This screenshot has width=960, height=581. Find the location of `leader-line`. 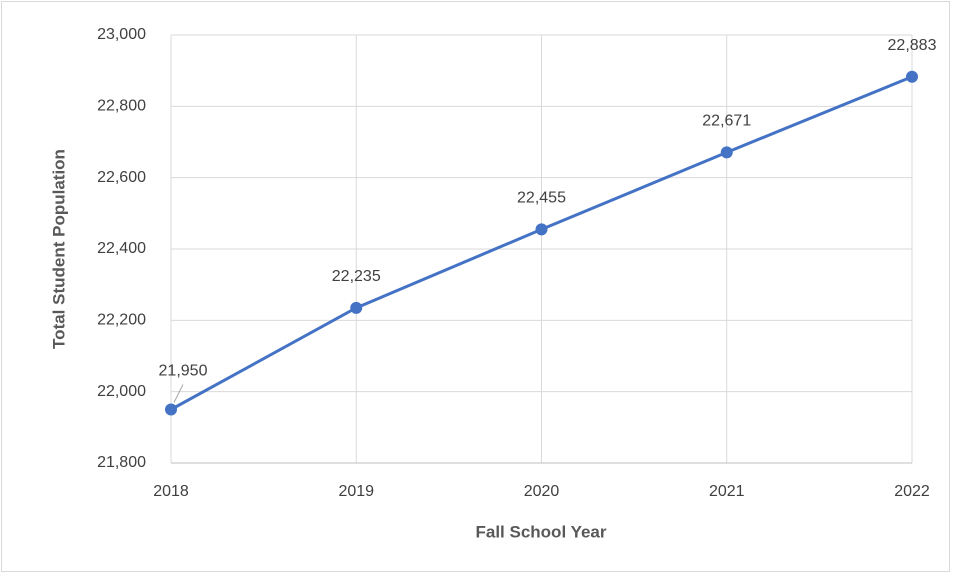

leader-line is located at coordinates (178, 393).